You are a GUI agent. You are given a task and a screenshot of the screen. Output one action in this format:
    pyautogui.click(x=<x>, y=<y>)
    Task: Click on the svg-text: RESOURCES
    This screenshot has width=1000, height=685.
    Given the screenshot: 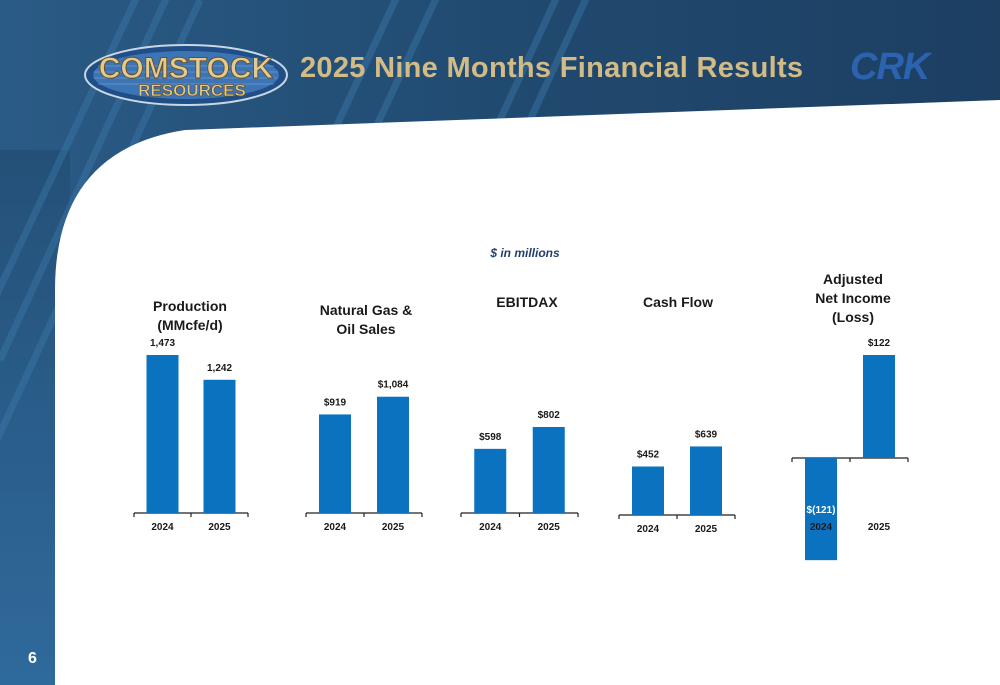 What is the action you would take?
    pyautogui.click(x=192, y=90)
    